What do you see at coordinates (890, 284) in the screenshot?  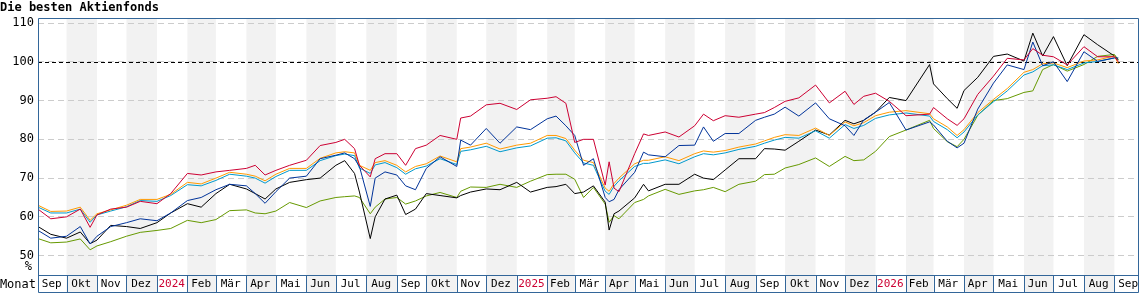 I see `x-tick-label: 2026` at bounding box center [890, 284].